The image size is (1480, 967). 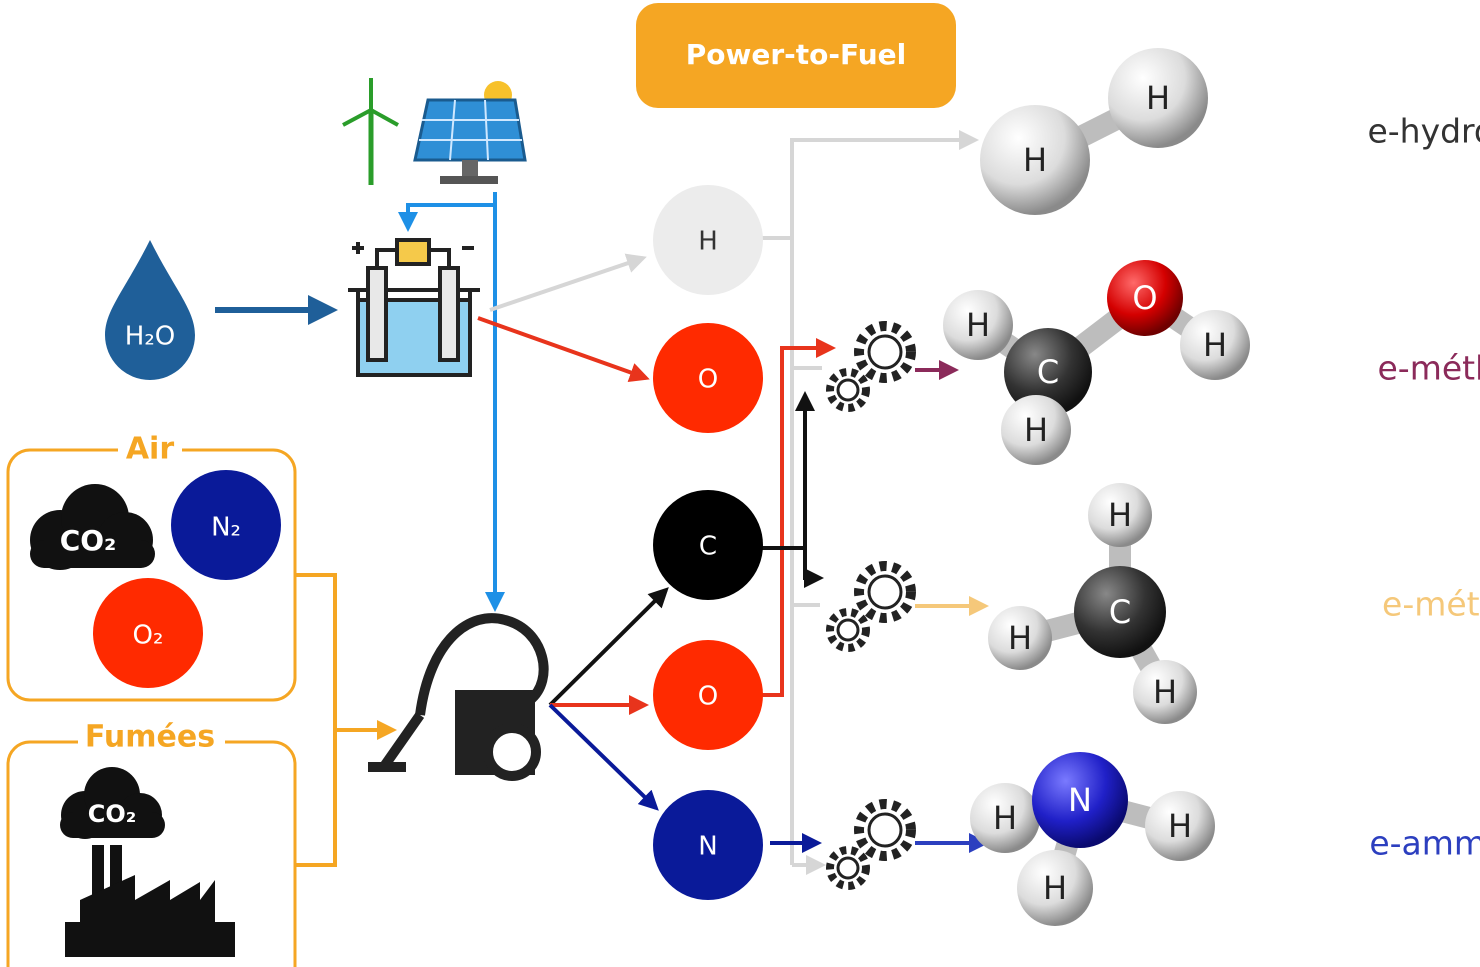 What do you see at coordinates (1431, 604) in the screenshot?
I see `product-name: e-méthane` at bounding box center [1431, 604].